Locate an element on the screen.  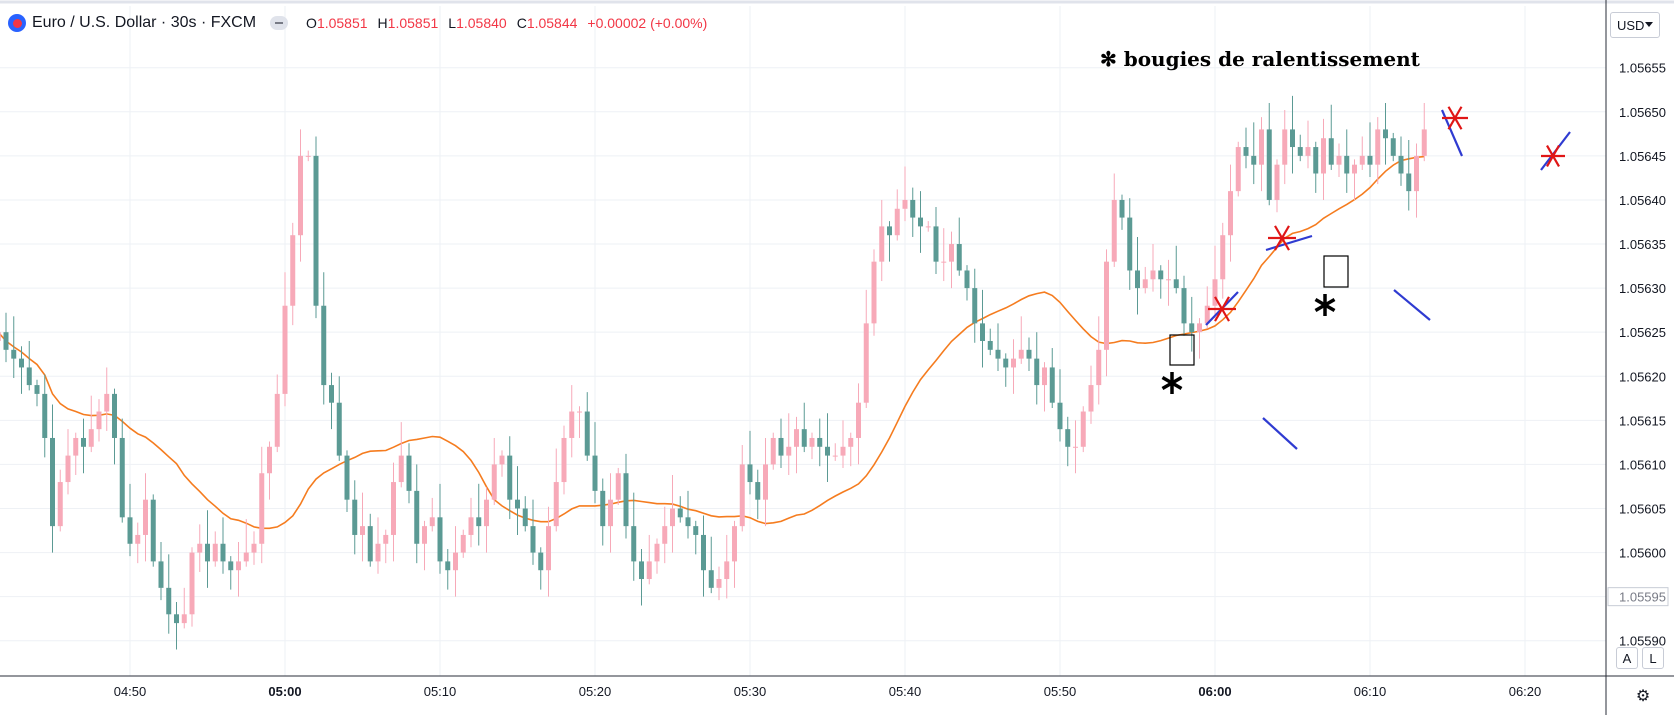
log-scale-button: L is located at coordinates (1653, 658).